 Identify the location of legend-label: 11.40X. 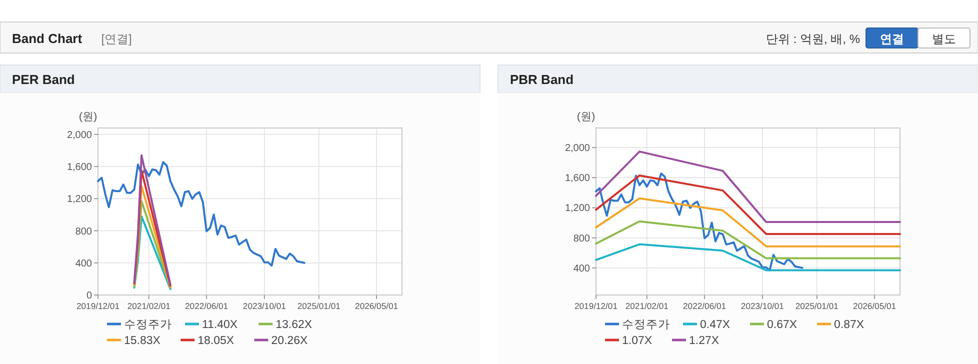
(220, 325).